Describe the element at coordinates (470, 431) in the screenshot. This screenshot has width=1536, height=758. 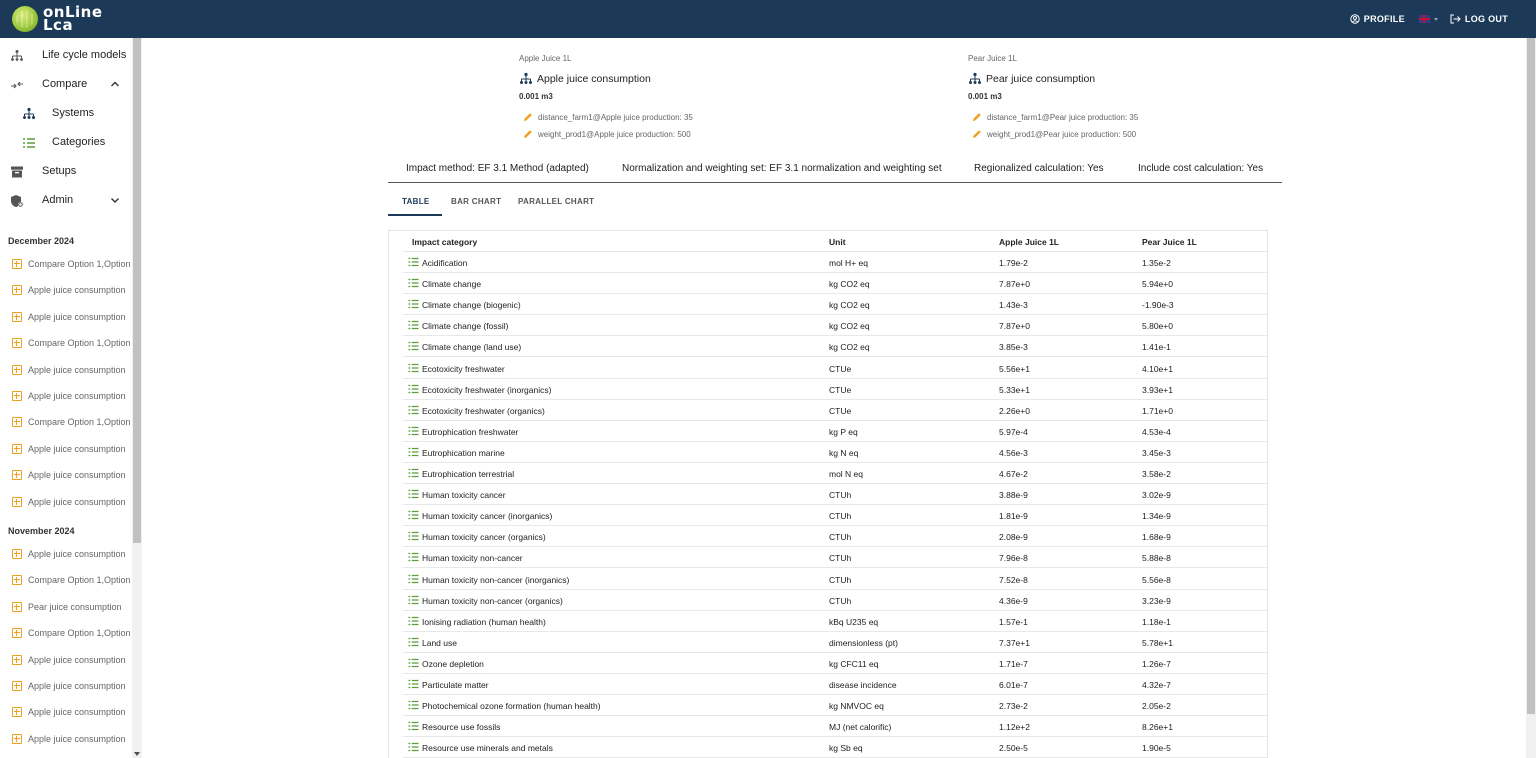
I see `cell-impact-category: Eutrophication freshwater` at that location.